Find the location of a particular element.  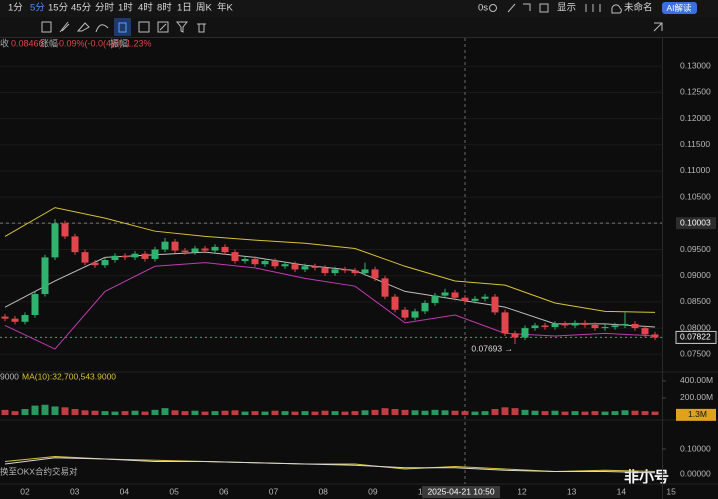

tool-icon-active is located at coordinates (122, 27).